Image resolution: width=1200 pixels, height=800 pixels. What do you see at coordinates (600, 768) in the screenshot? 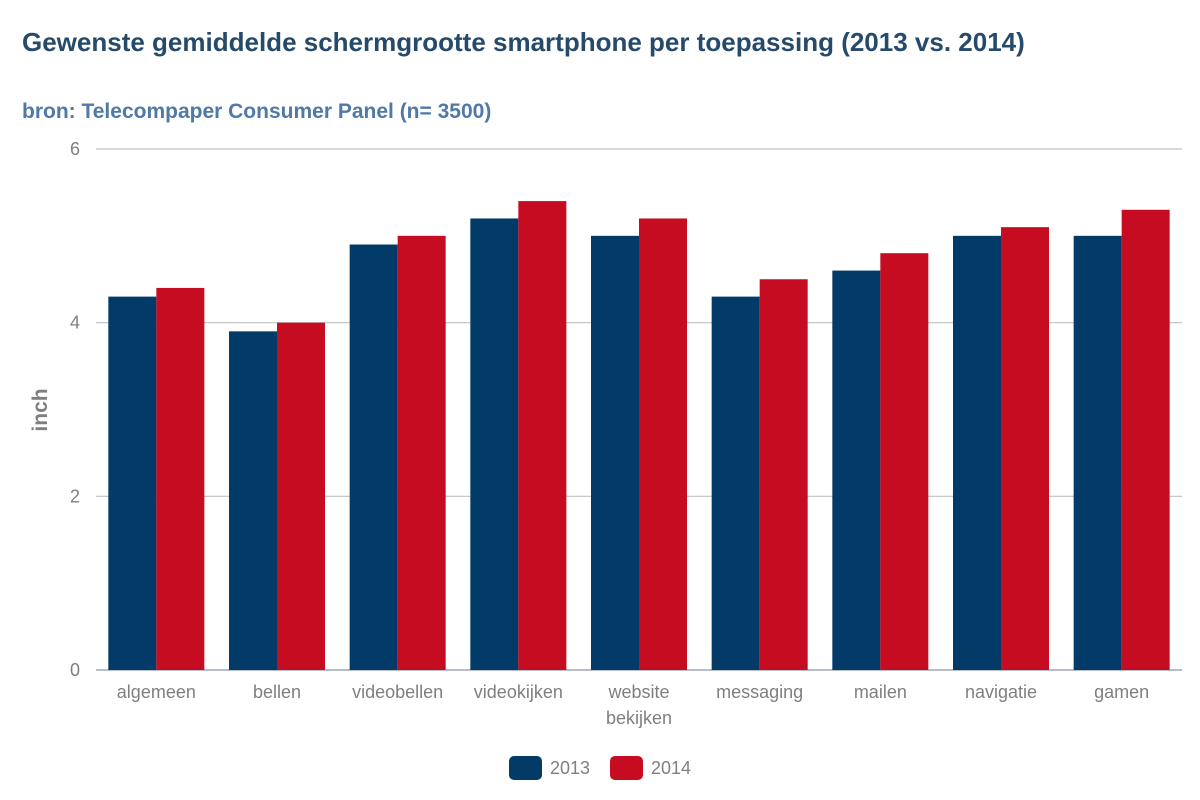
I see `legend: 2013 2014` at bounding box center [600, 768].